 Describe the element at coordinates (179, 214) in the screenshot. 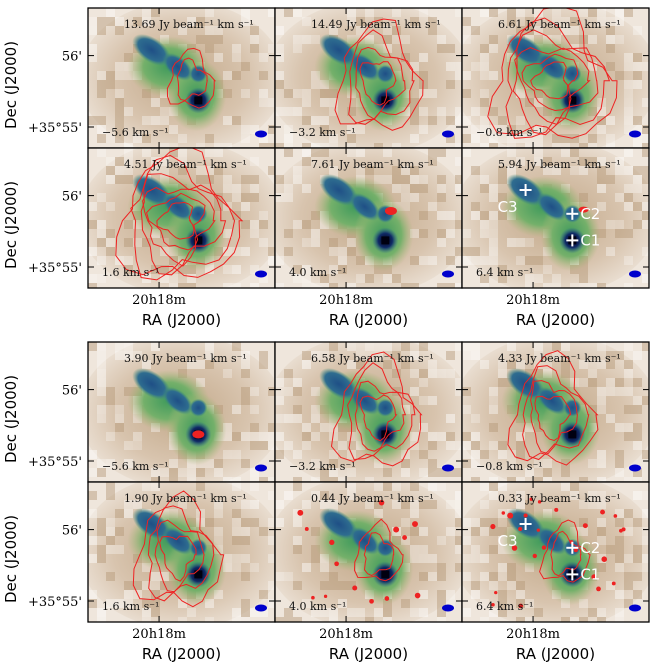

I see `contours` at that location.